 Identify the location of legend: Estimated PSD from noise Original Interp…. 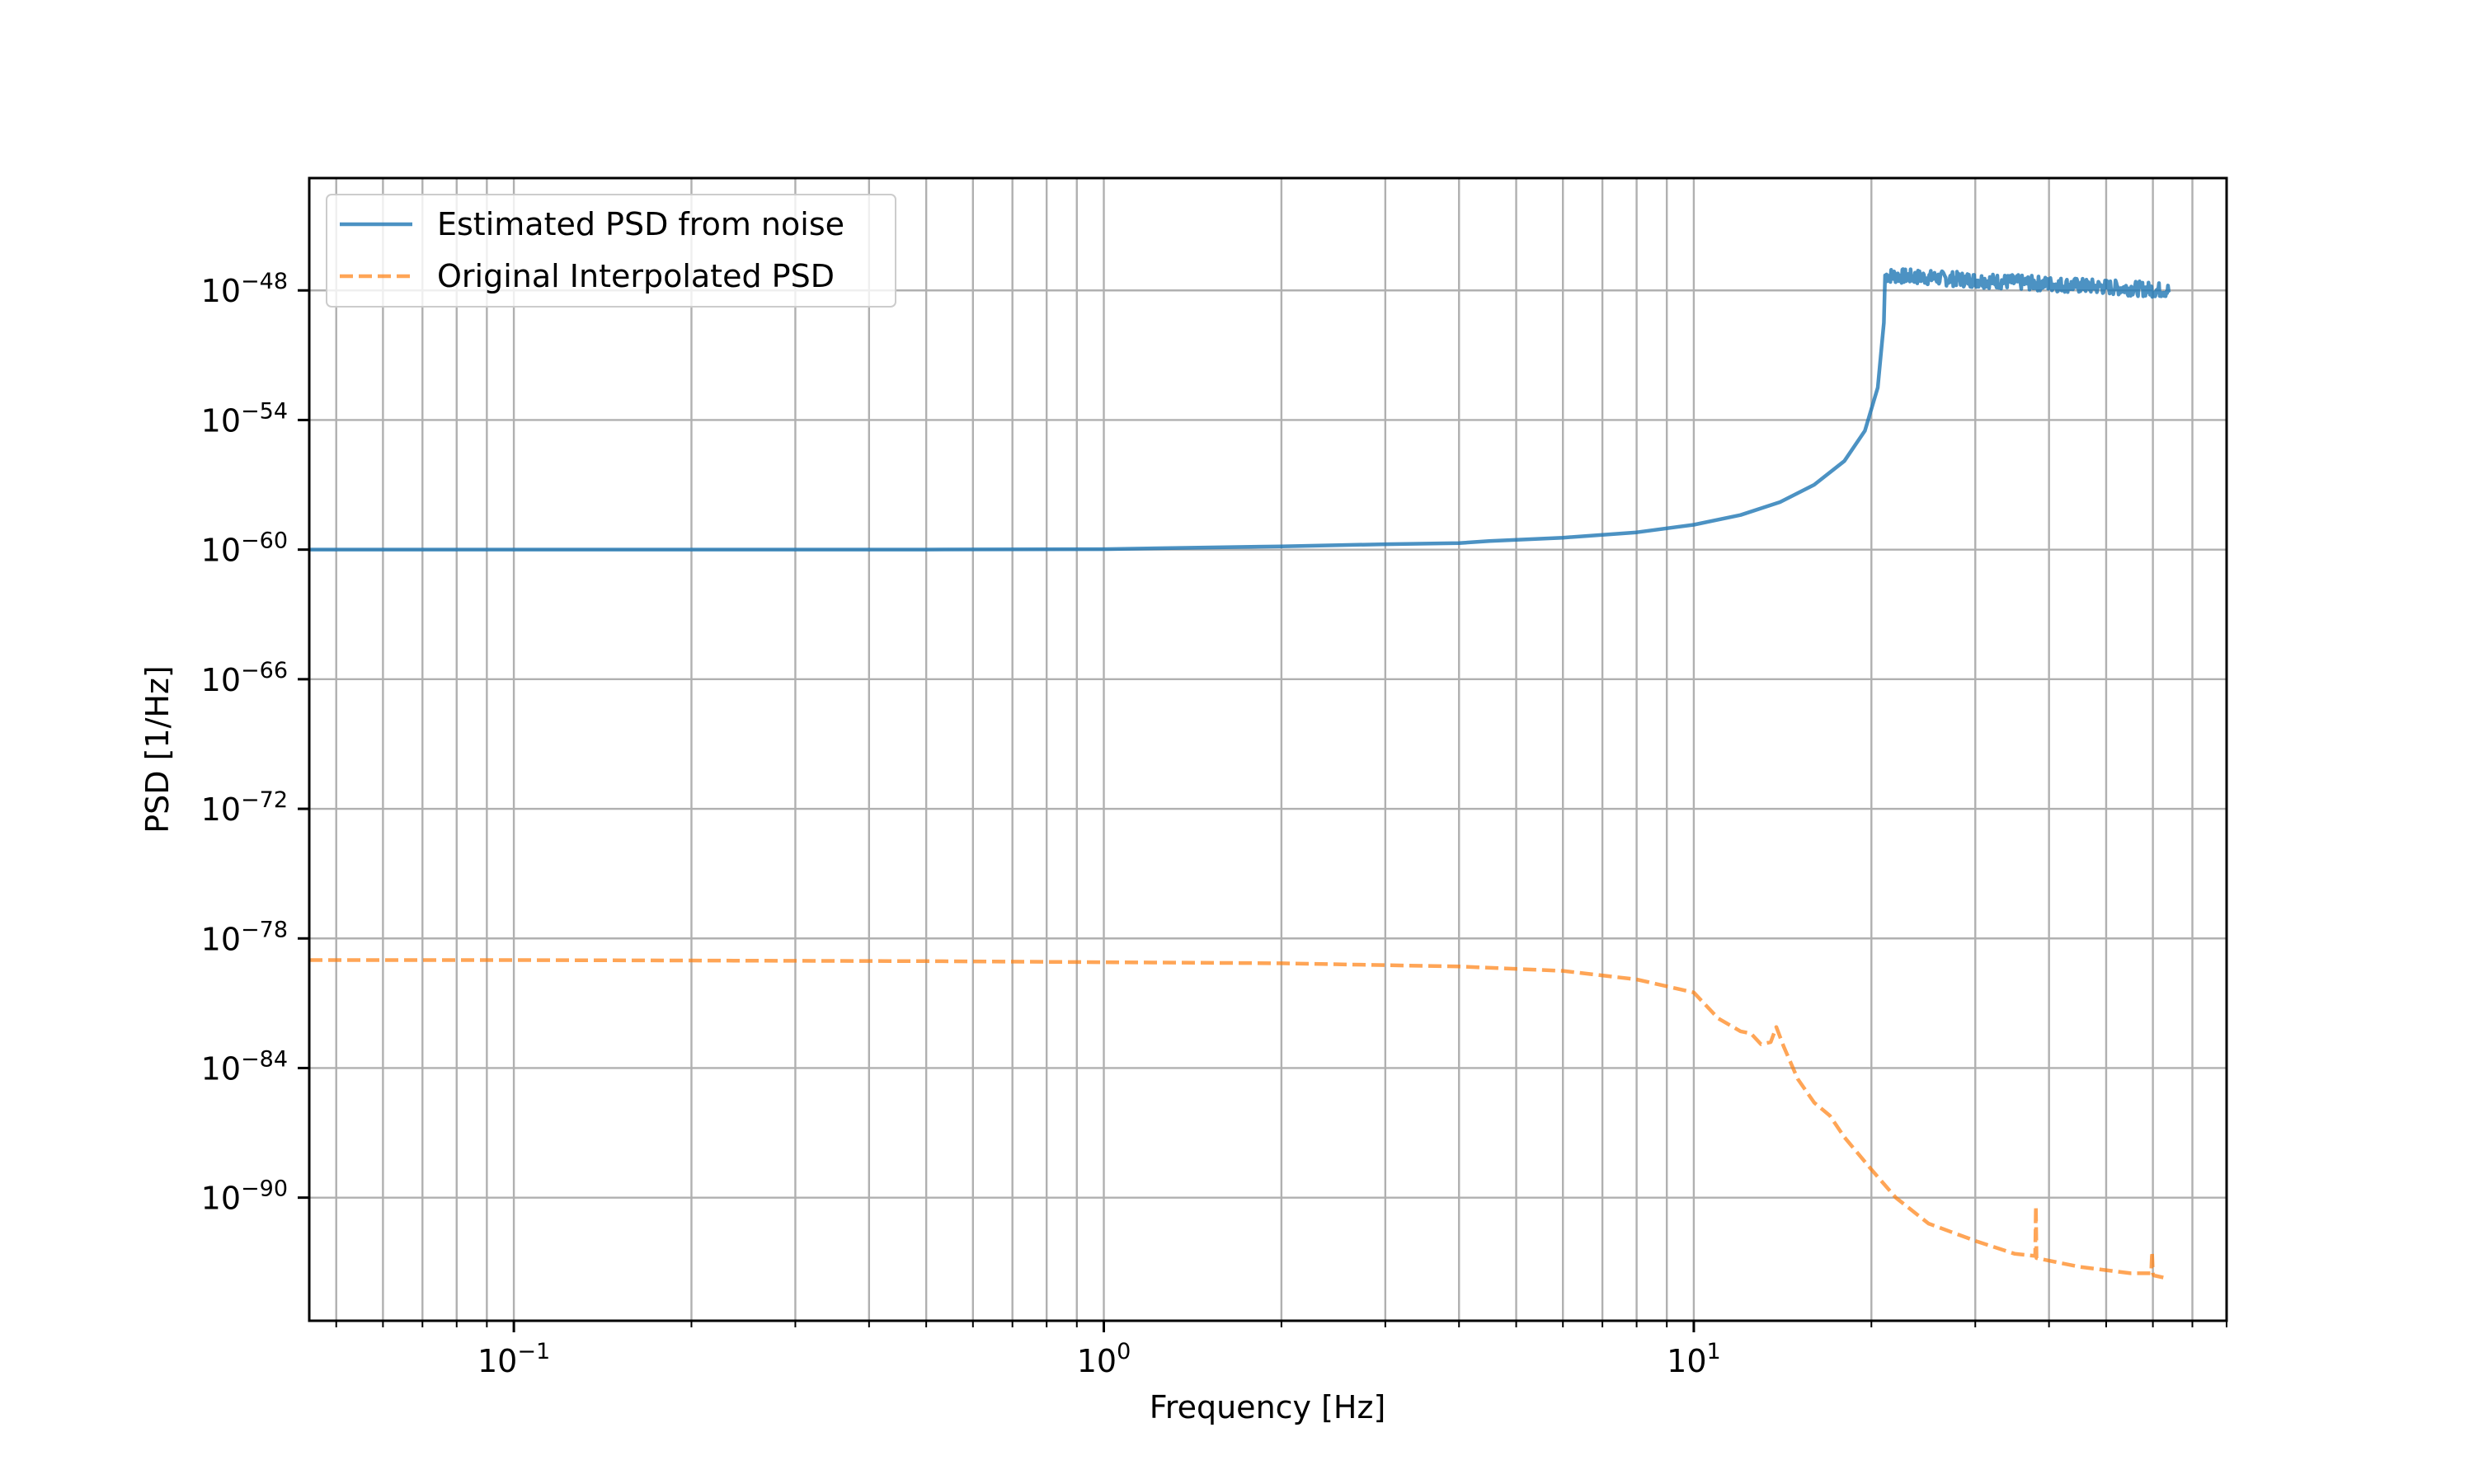
(611, 251).